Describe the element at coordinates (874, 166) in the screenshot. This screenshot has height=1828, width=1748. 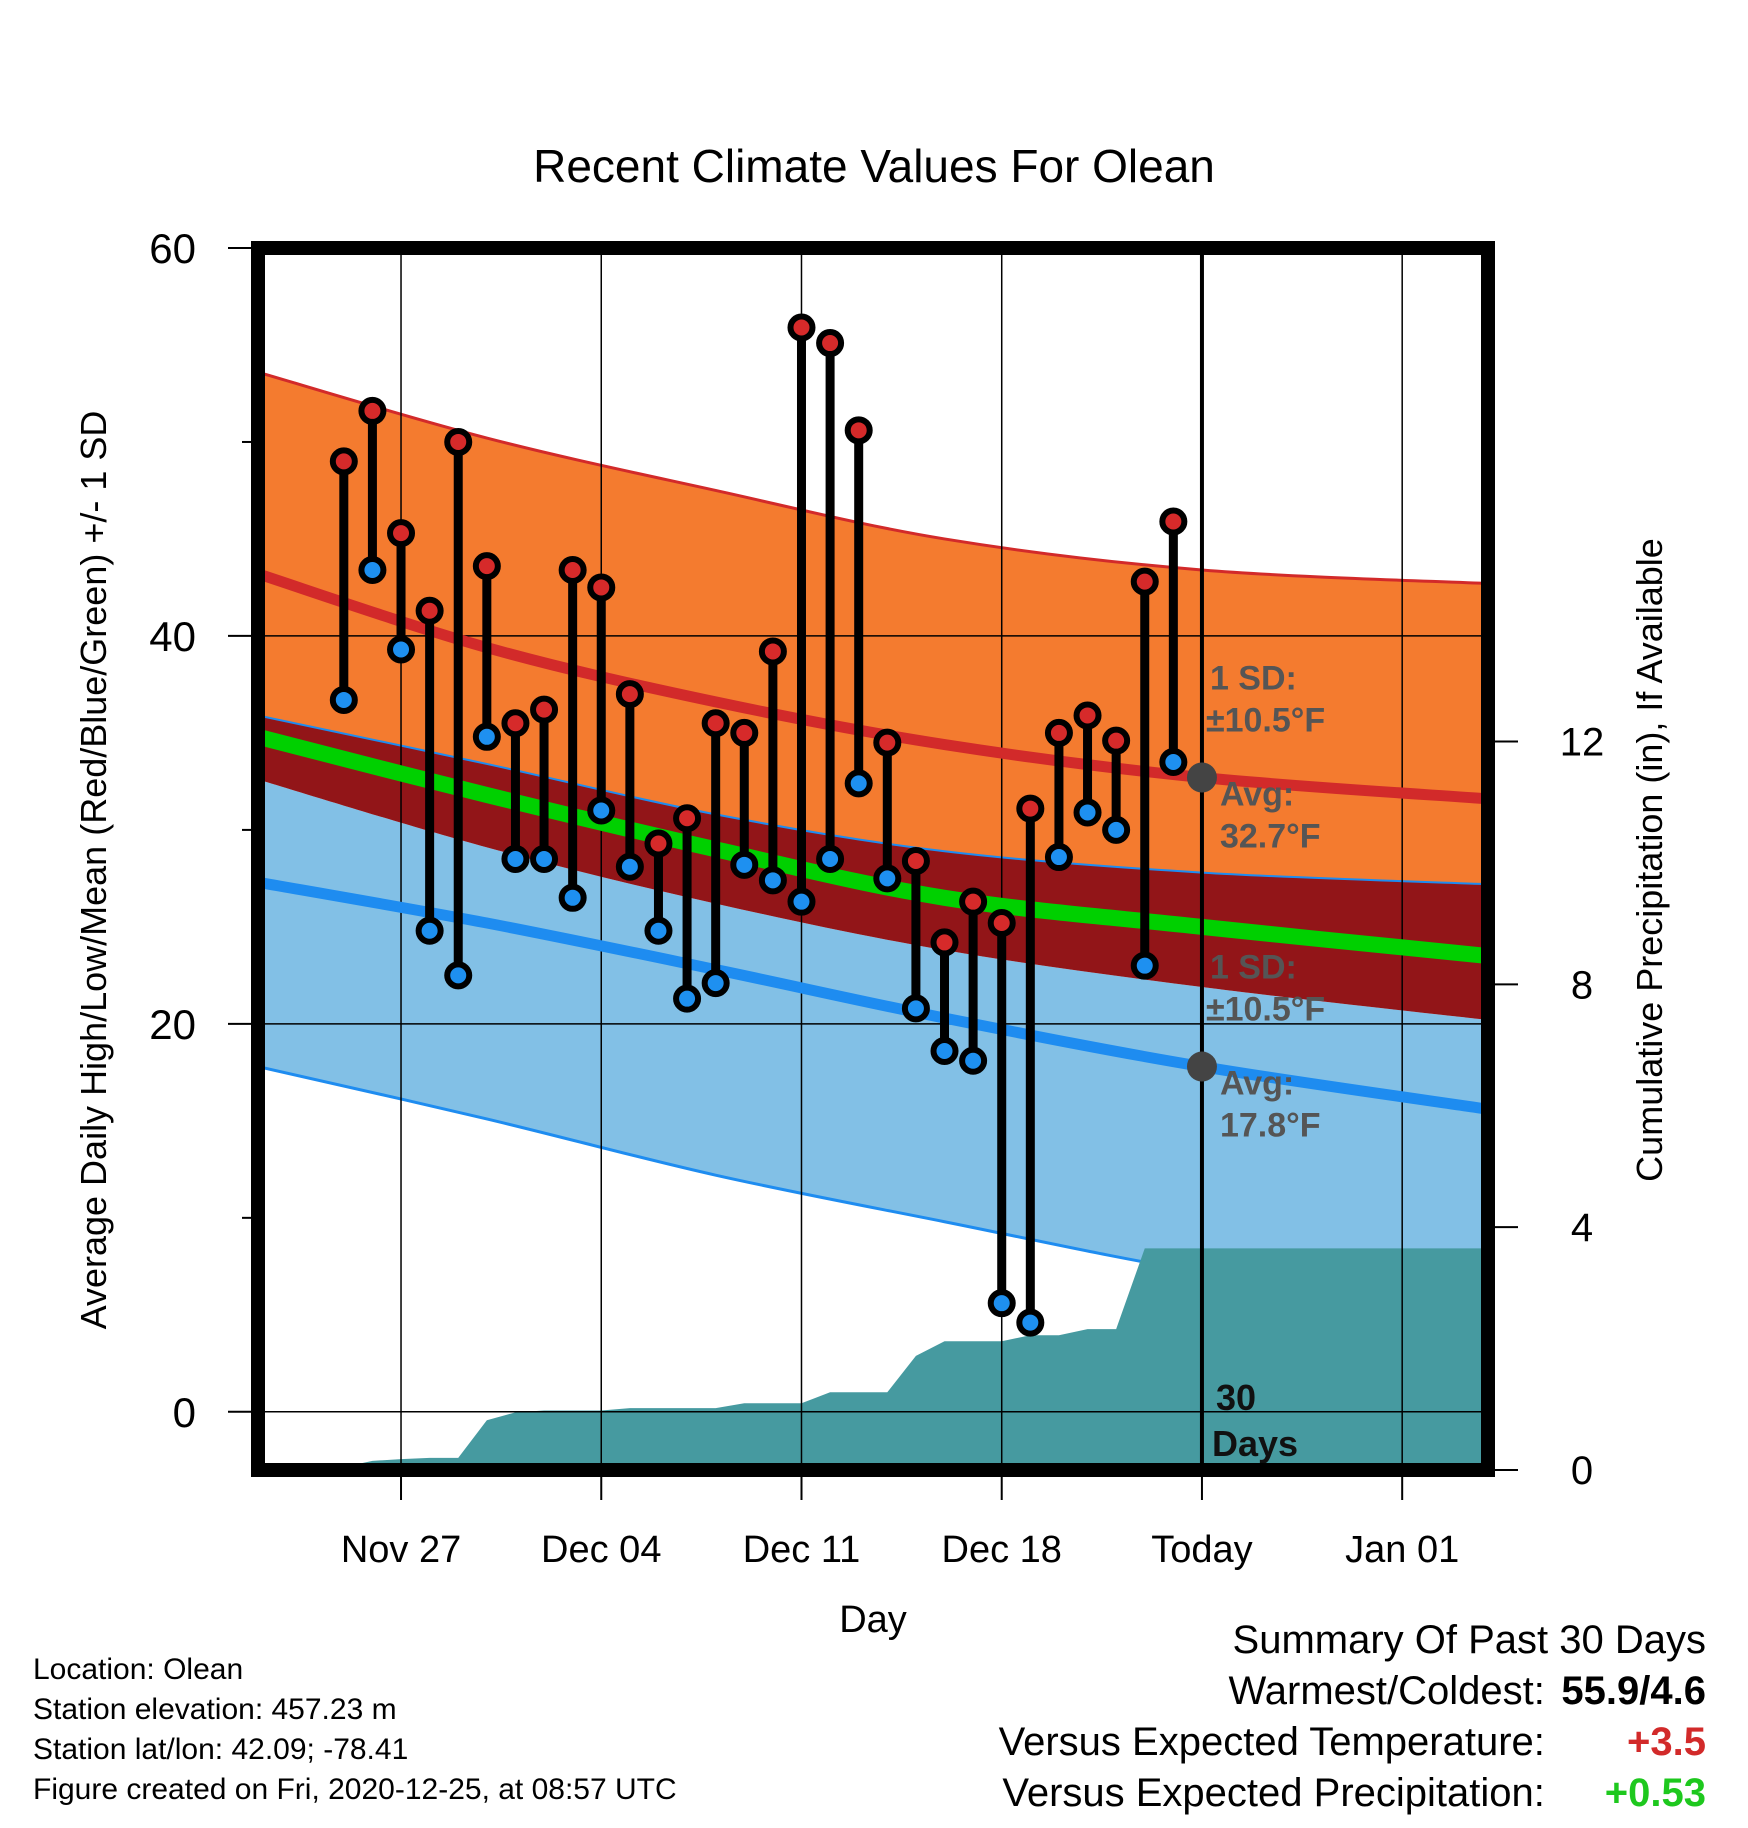
I see `chart-title: Recent Climate Values For Olean` at that location.